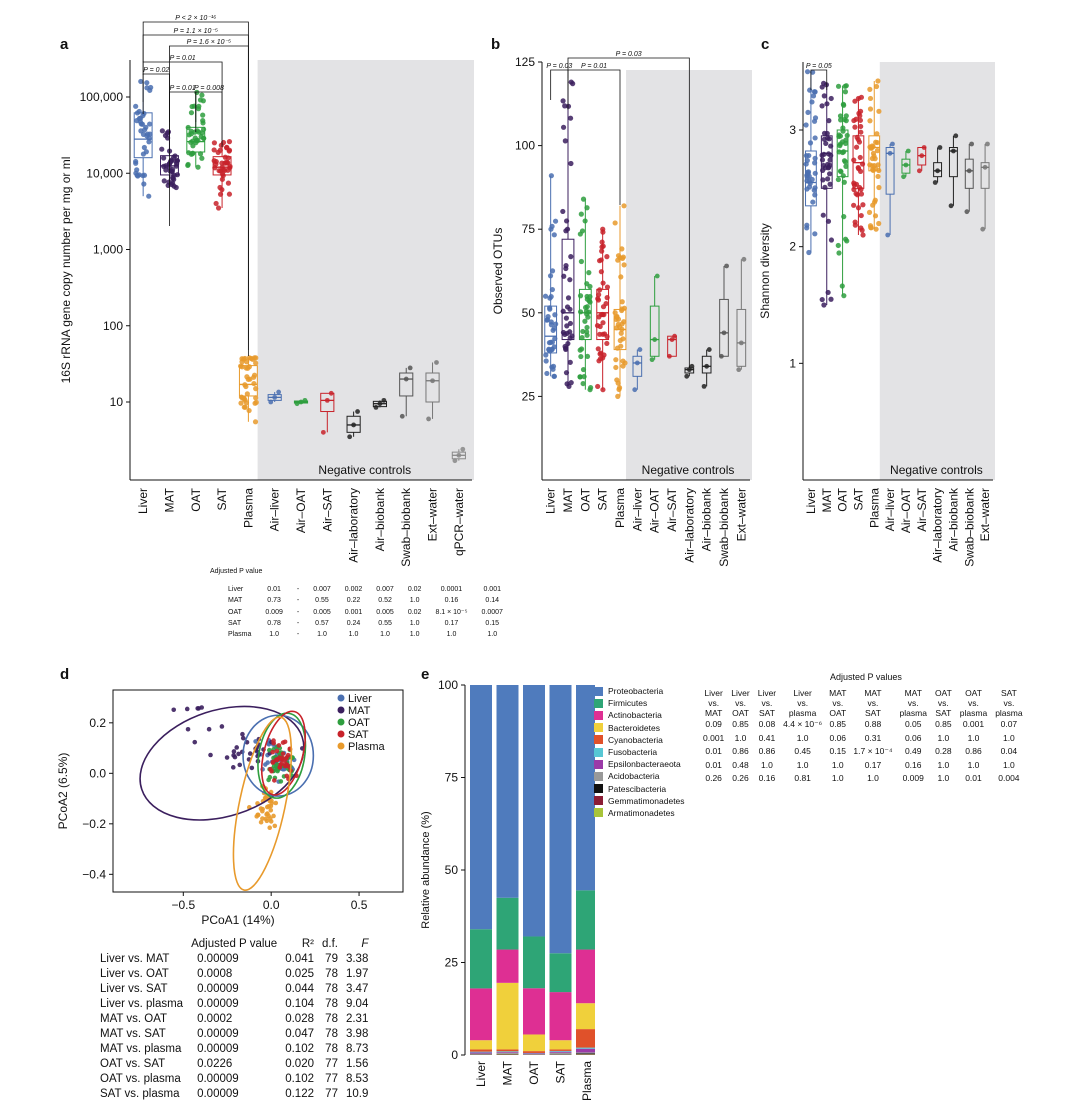 The image size is (1074, 1120). What do you see at coordinates (507, 791) in the screenshot?
I see `bar-segment-Proteobacteria` at bounding box center [507, 791].